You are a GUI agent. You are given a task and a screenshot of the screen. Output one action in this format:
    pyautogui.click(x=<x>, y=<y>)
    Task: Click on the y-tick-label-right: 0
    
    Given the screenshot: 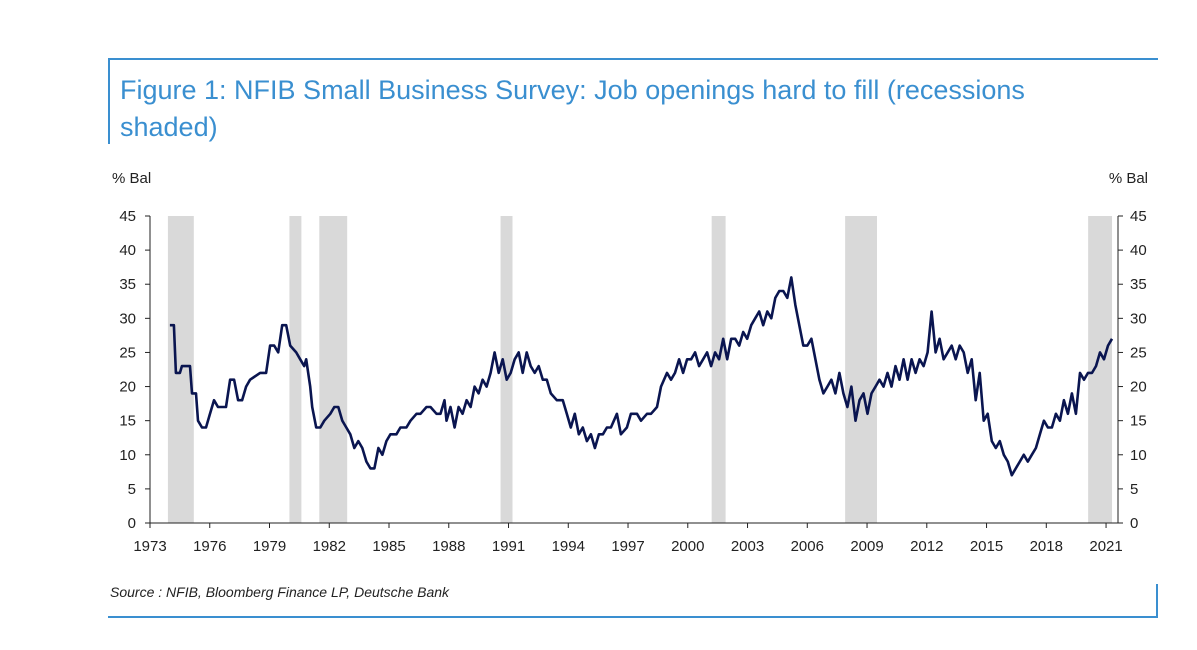 What is the action you would take?
    pyautogui.click(x=1134, y=523)
    